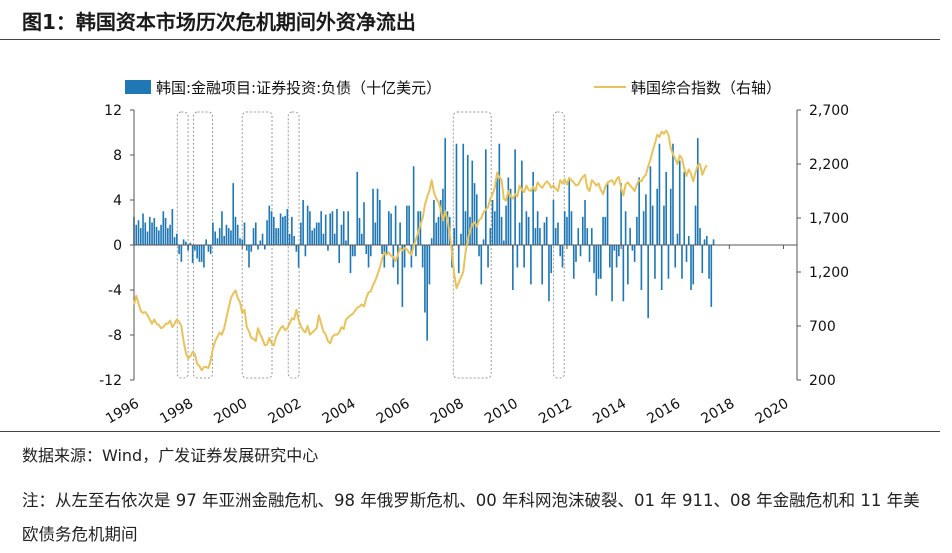 This screenshot has width=952, height=553. What do you see at coordinates (393, 412) in the screenshot?
I see `x-tick-label: 2006` at bounding box center [393, 412].